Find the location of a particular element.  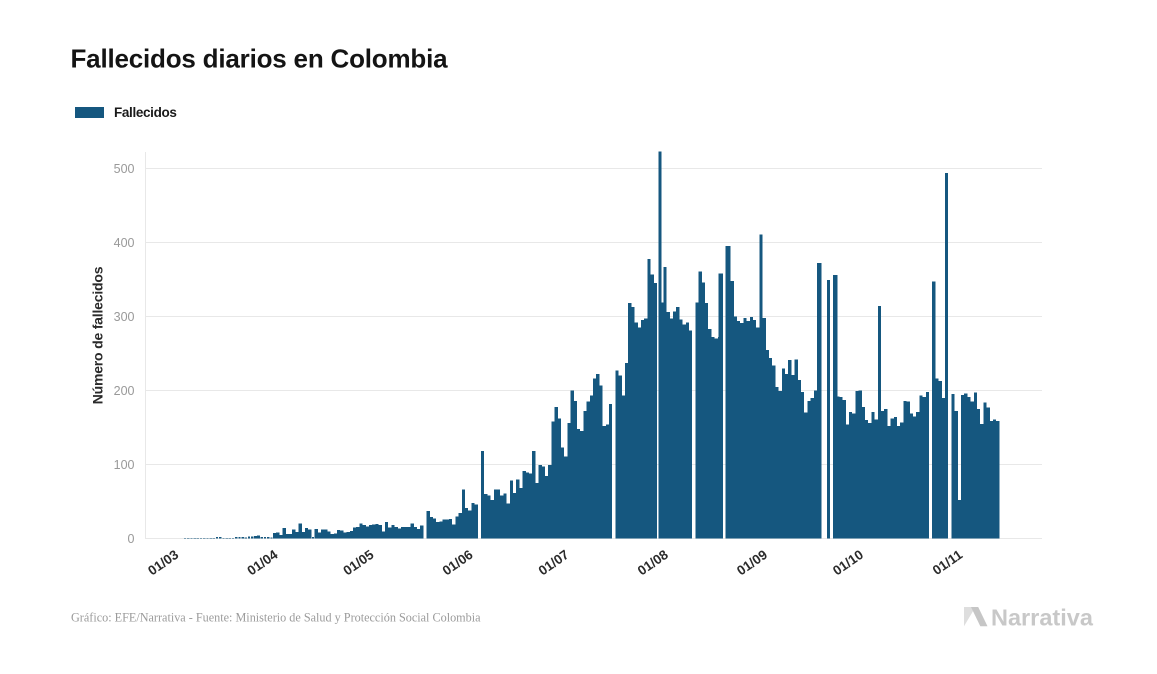

svg-text: 01/09 is located at coordinates (752, 563).